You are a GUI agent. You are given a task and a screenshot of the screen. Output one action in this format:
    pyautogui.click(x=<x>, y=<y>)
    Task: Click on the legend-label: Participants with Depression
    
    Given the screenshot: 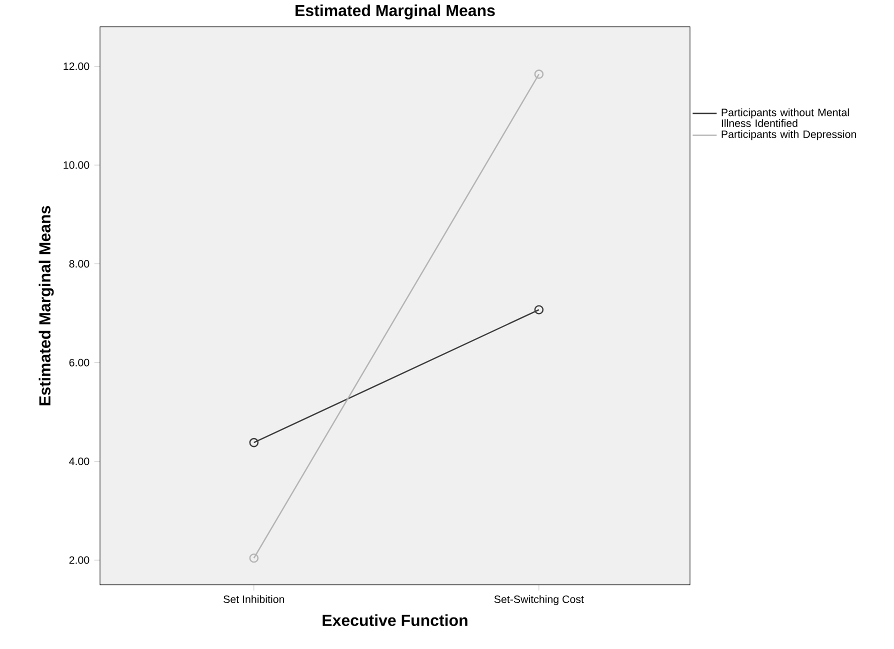 What is the action you would take?
    pyautogui.click(x=789, y=135)
    